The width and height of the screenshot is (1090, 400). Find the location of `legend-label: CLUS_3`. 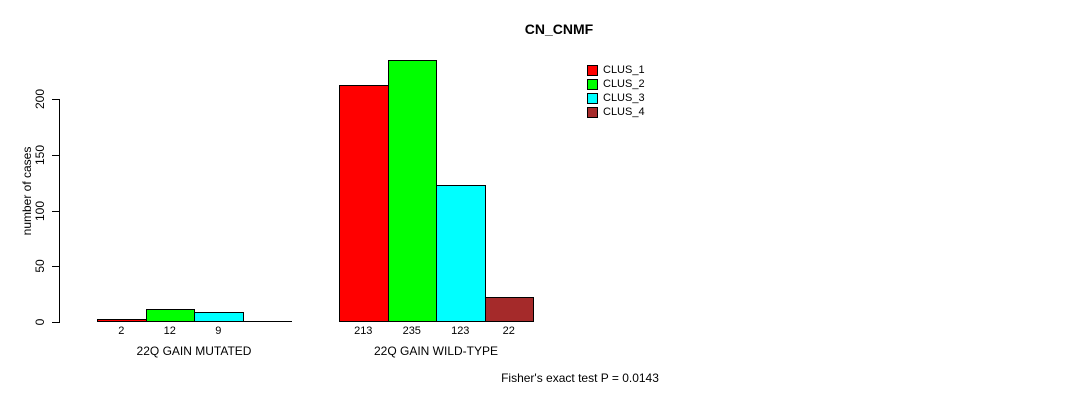

legend-label: CLUS_3 is located at coordinates (624, 98).